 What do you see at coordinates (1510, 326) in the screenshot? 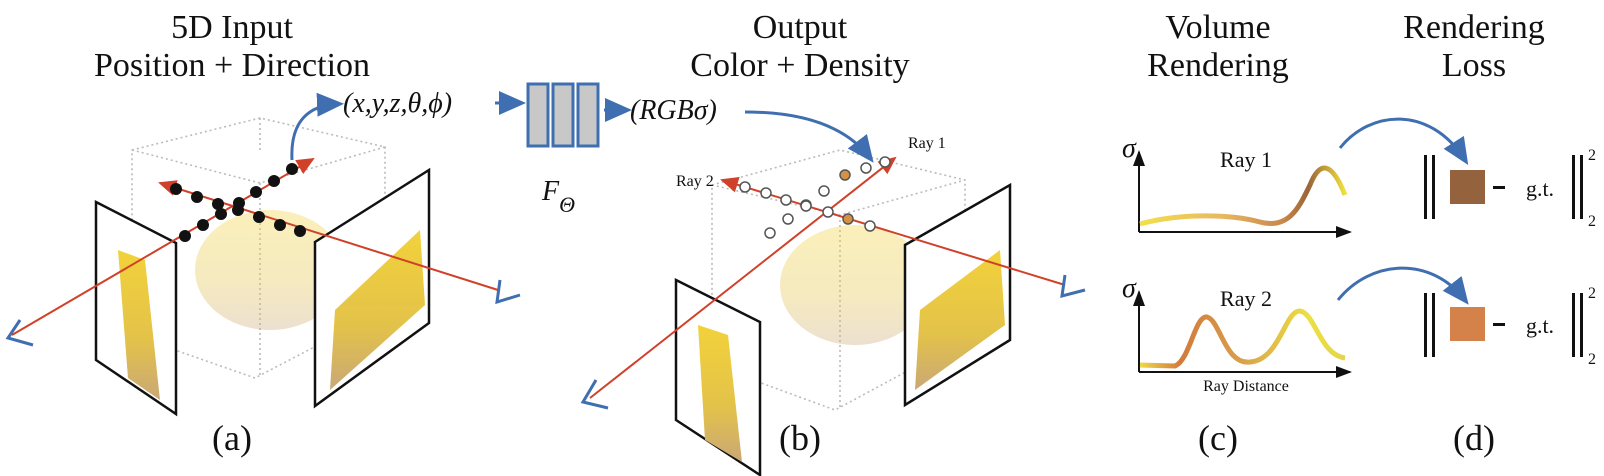
I see `loss-term-2: g.t. 2 2` at bounding box center [1510, 326].